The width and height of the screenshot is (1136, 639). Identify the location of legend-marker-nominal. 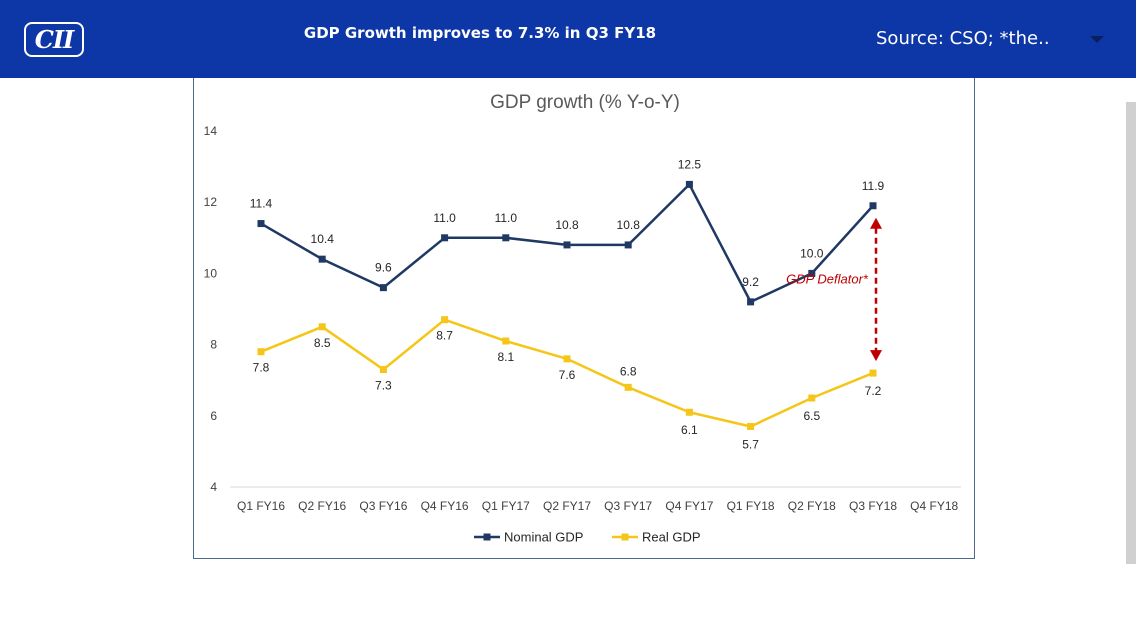
(487, 537).